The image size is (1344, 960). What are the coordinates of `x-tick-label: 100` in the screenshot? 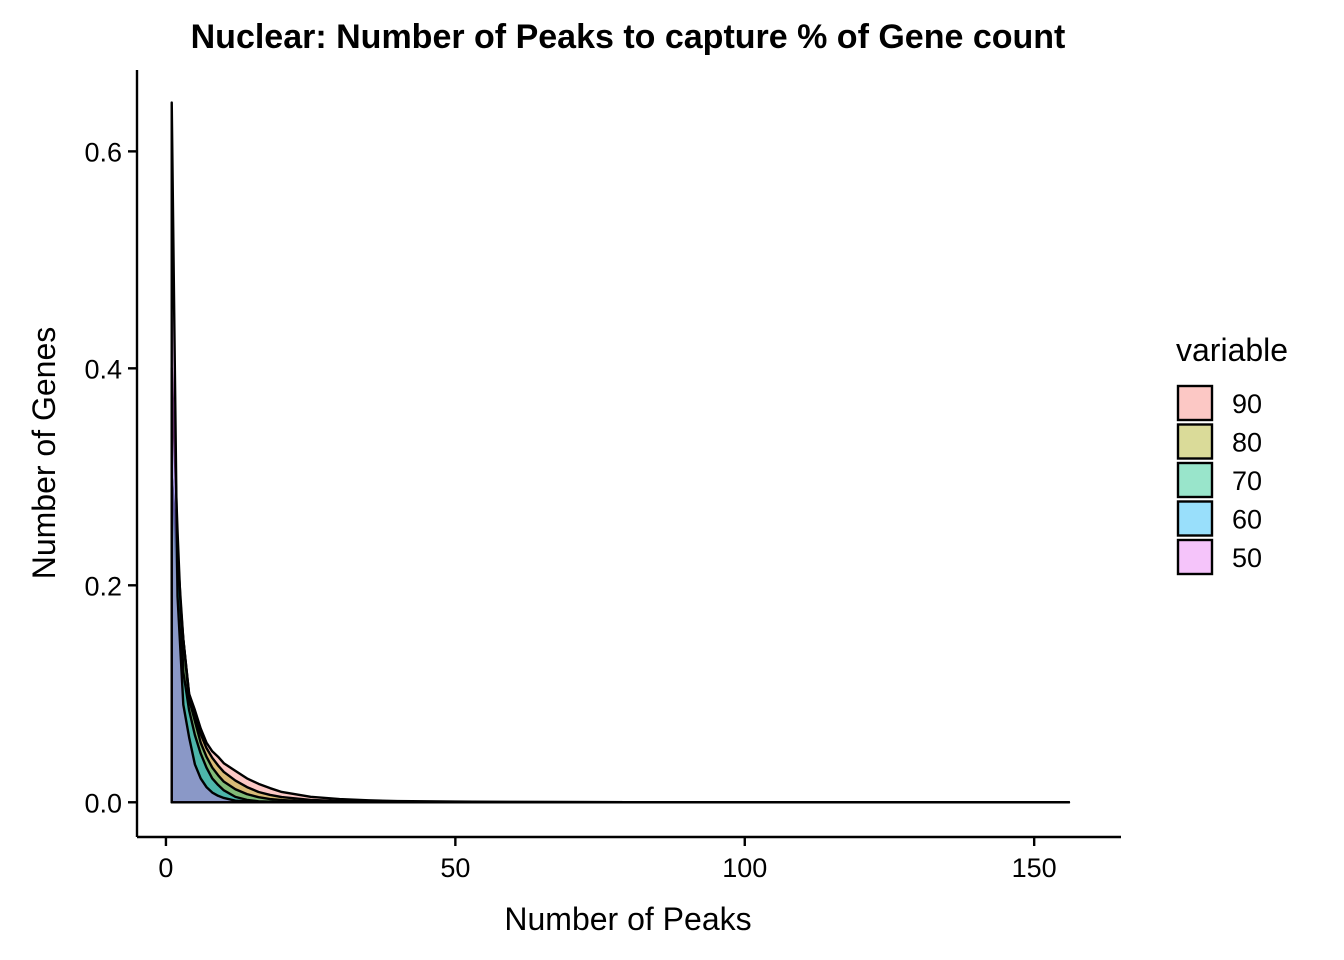 It's located at (744, 868).